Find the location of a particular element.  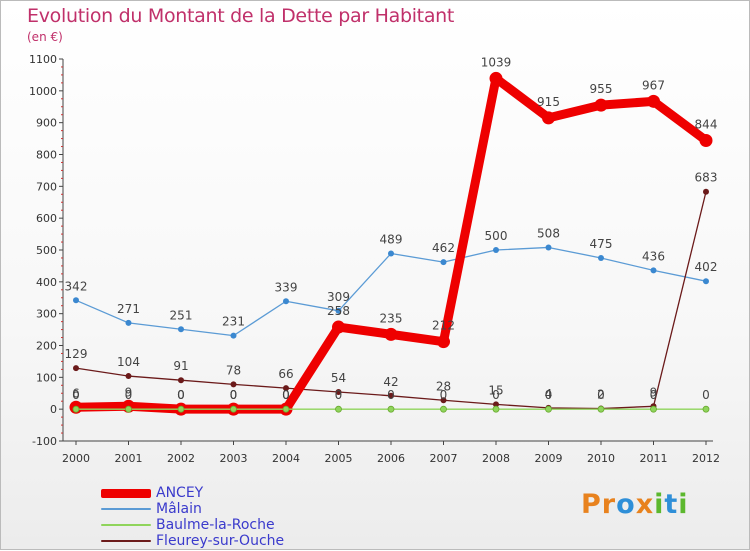

y-tick-label: 700 is located at coordinates (46, 186).